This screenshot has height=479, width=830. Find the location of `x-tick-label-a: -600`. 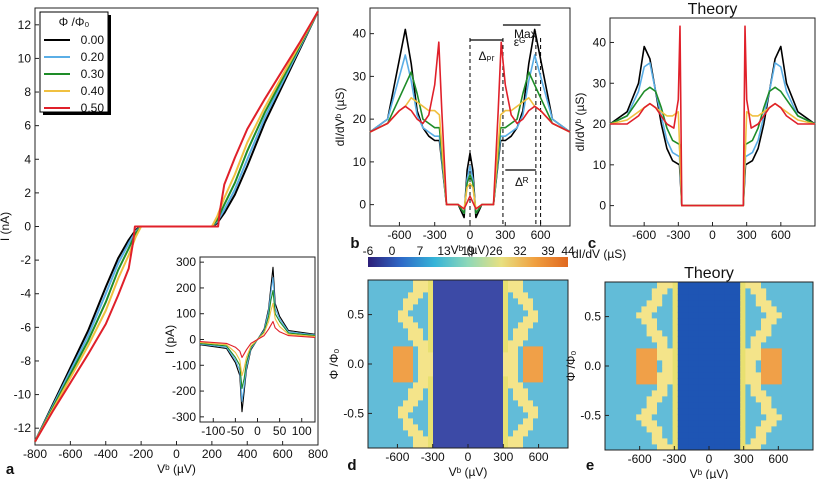

x-tick-label-a: -600 is located at coordinates (70, 454).